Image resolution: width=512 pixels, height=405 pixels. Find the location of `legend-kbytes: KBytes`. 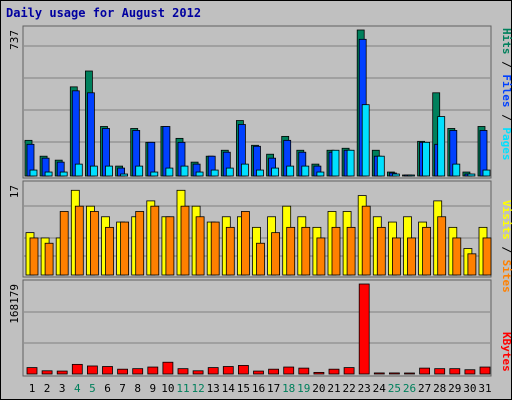

legend-kbytes: KBytes is located at coordinates (506, 352).